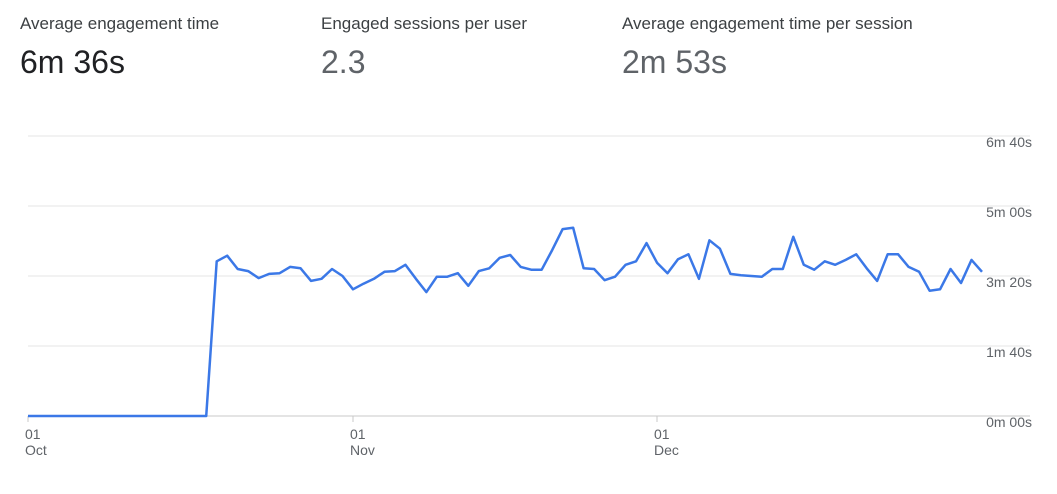 This screenshot has height=494, width=1057. What do you see at coordinates (424, 47) in the screenshot?
I see `metric: Engaged sessions per user 2.3` at bounding box center [424, 47].